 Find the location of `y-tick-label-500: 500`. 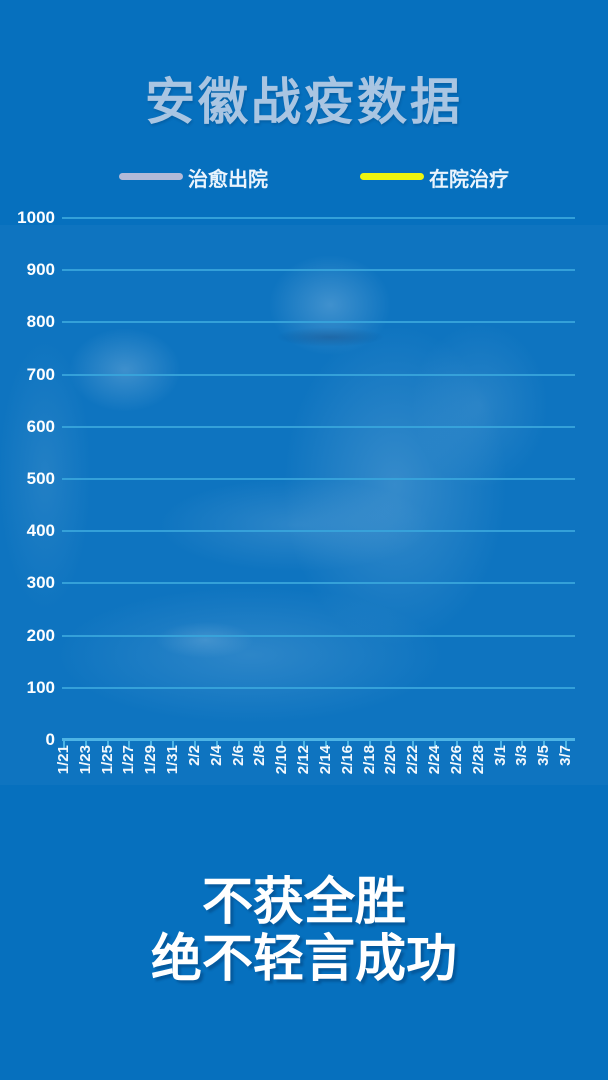

y-tick-label-500: 500 is located at coordinates (40, 478).